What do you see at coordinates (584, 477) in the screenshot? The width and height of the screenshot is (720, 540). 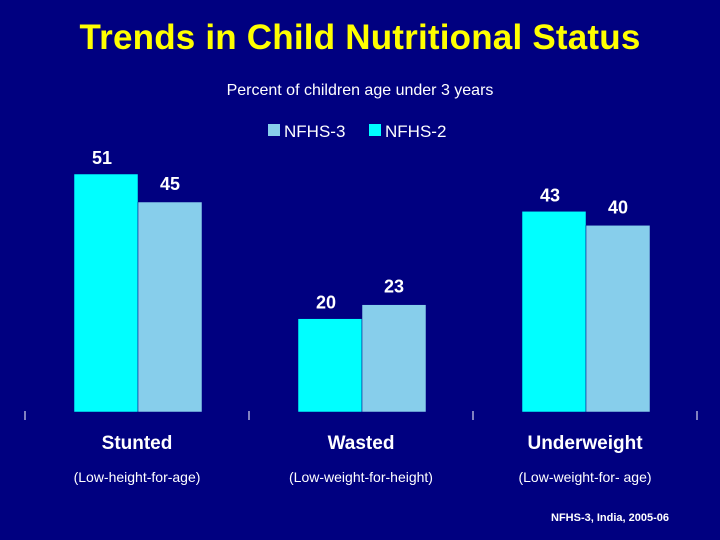 I see `category-note: (Low-weight-for- age)` at bounding box center [584, 477].